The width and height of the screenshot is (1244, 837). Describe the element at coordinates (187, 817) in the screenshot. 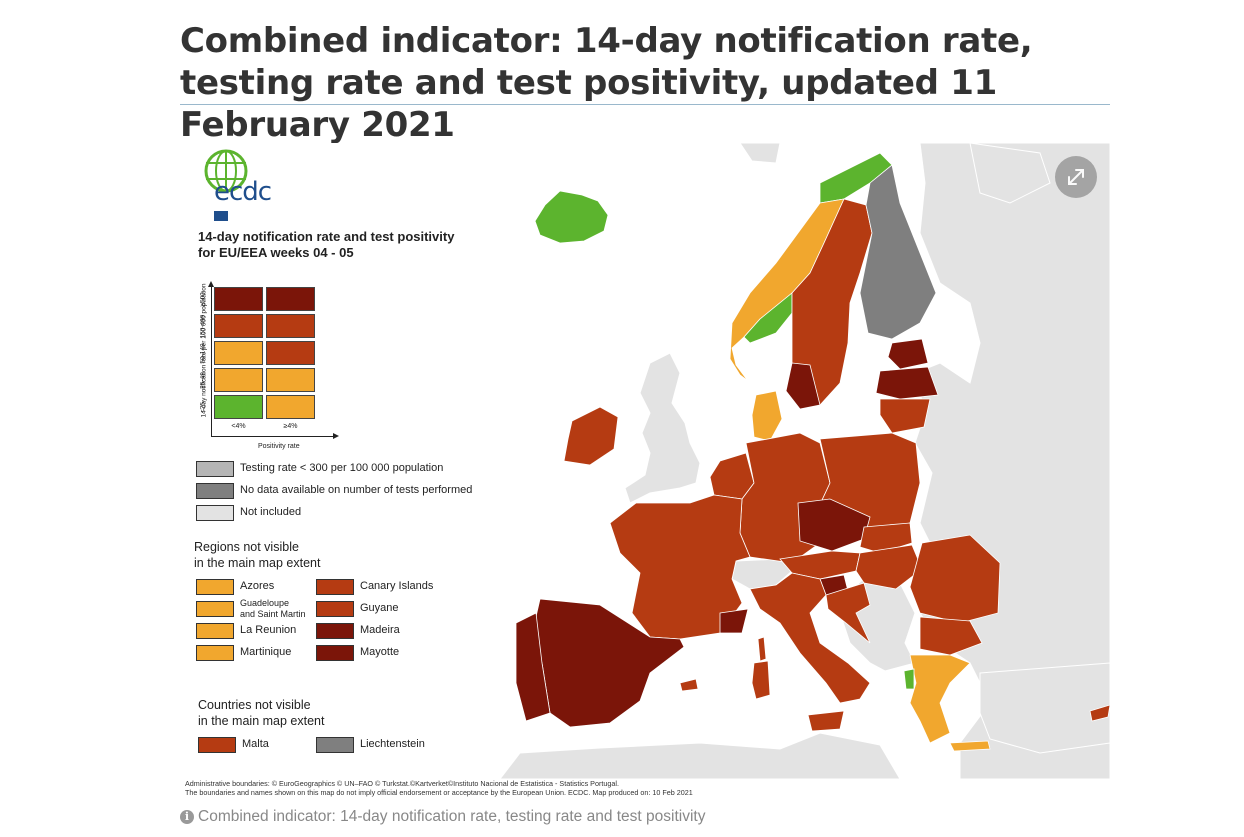

I see `info-icon: i` at that location.